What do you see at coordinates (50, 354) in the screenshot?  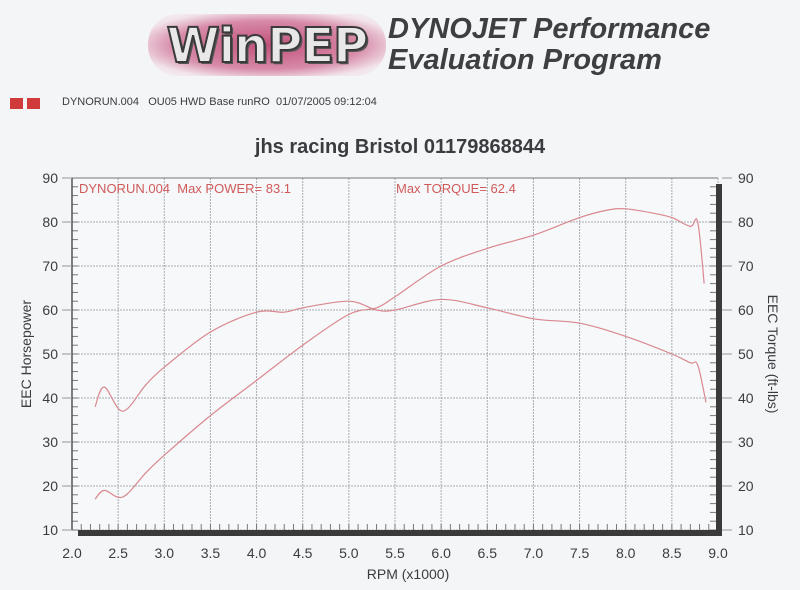 I see `y-tick-label-left: 50` at bounding box center [50, 354].